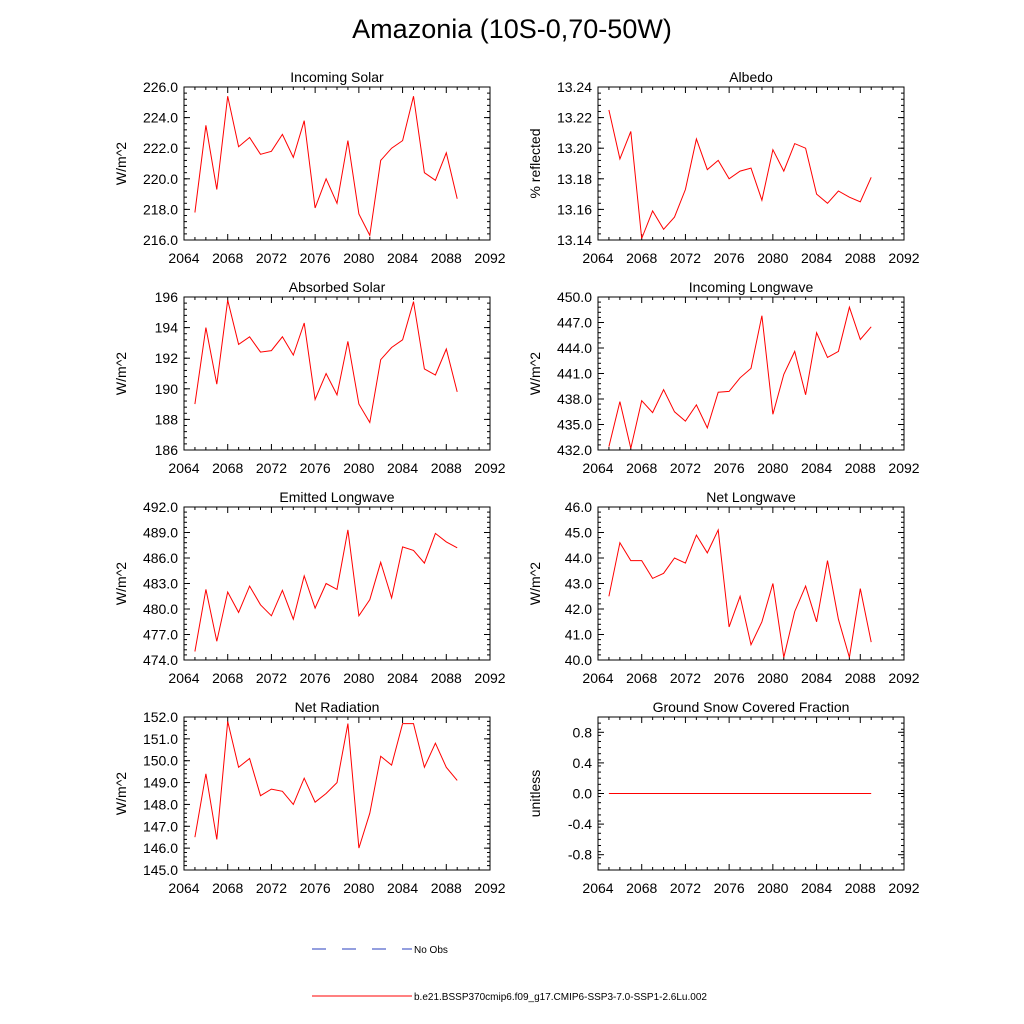 This screenshot has width=1024, height=1024. Describe the element at coordinates (751, 497) in the screenshot. I see `panel-title: Net Longwave` at that location.